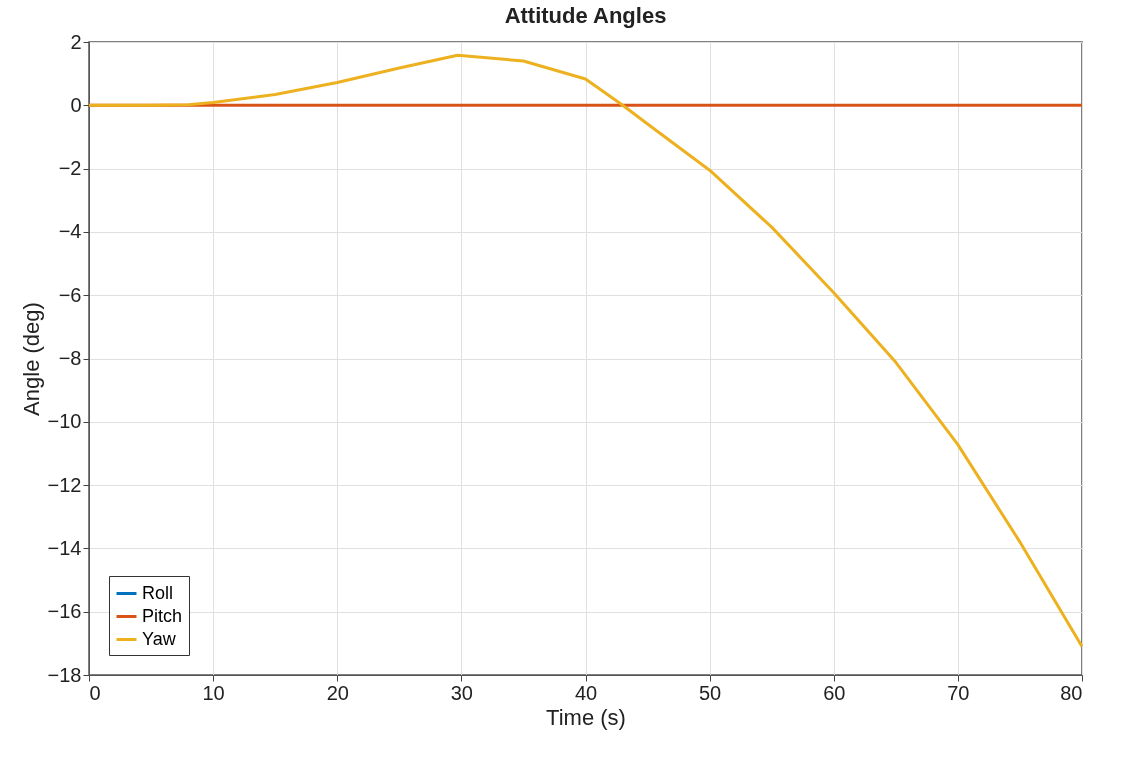  Describe the element at coordinates (158, 592) in the screenshot. I see `legend-label: Roll` at that location.